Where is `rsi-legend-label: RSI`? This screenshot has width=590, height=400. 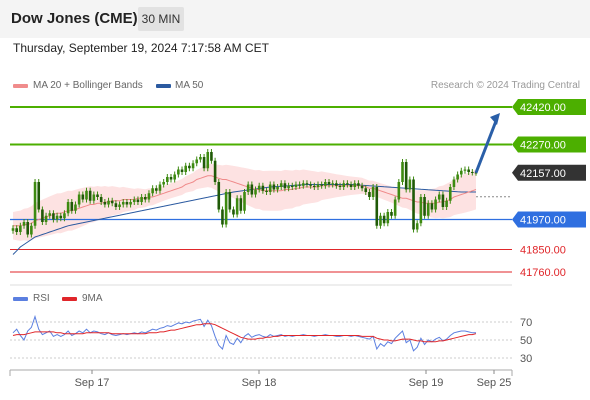 rsi-legend-label: RSI is located at coordinates (41, 298).